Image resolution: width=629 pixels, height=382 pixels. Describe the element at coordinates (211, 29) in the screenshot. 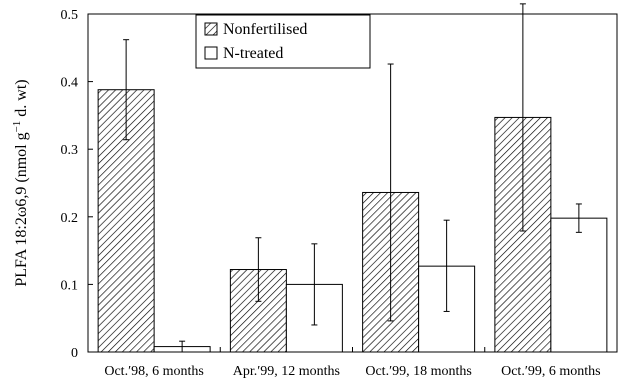

I see `legend-swatch-nonfertilised` at that location.